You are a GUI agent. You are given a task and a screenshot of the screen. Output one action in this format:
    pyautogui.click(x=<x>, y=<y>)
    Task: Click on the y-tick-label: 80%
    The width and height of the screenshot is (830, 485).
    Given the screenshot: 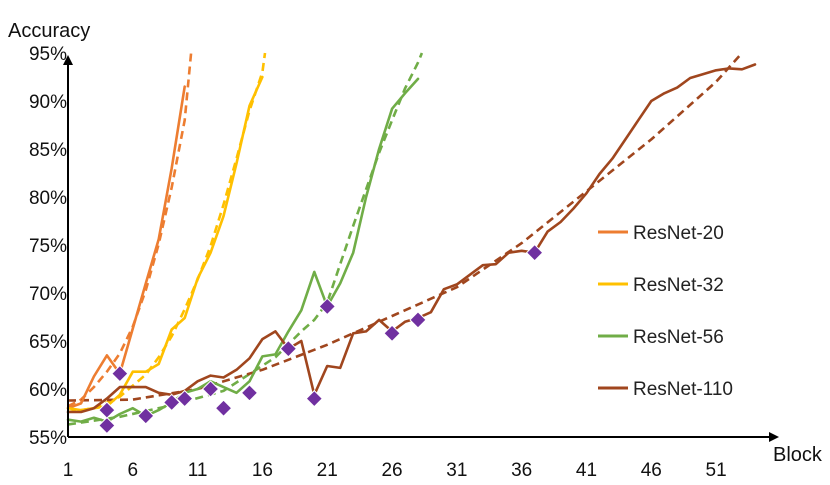 What is the action you would take?
    pyautogui.click(x=48, y=198)
    